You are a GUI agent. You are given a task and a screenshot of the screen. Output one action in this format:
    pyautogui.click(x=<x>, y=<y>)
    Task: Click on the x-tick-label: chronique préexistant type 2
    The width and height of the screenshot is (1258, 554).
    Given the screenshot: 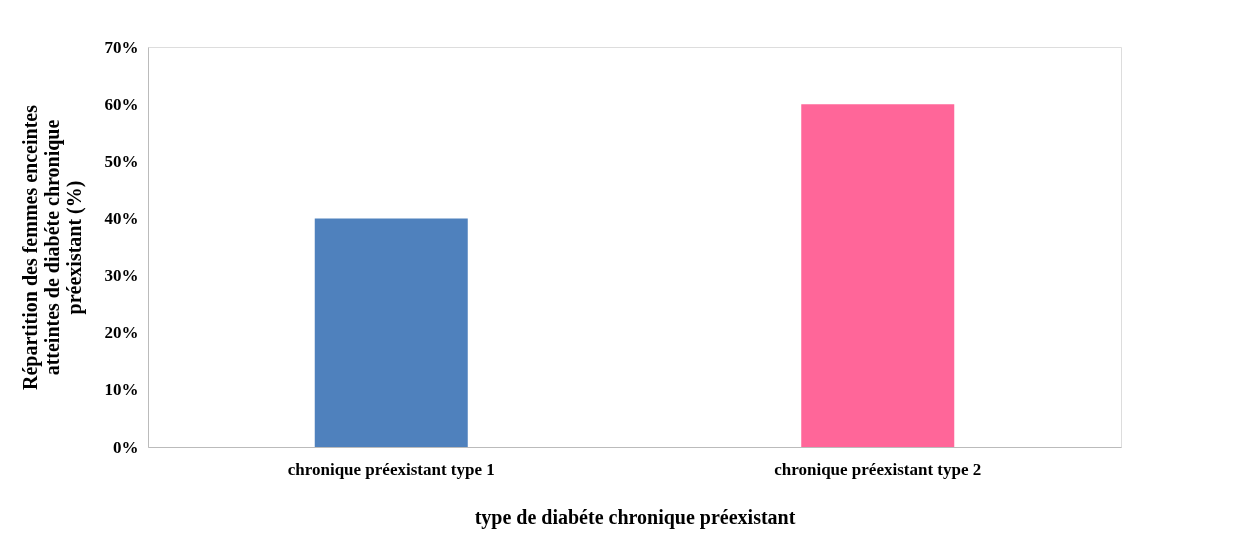 What is the action you would take?
    pyautogui.click(x=878, y=469)
    